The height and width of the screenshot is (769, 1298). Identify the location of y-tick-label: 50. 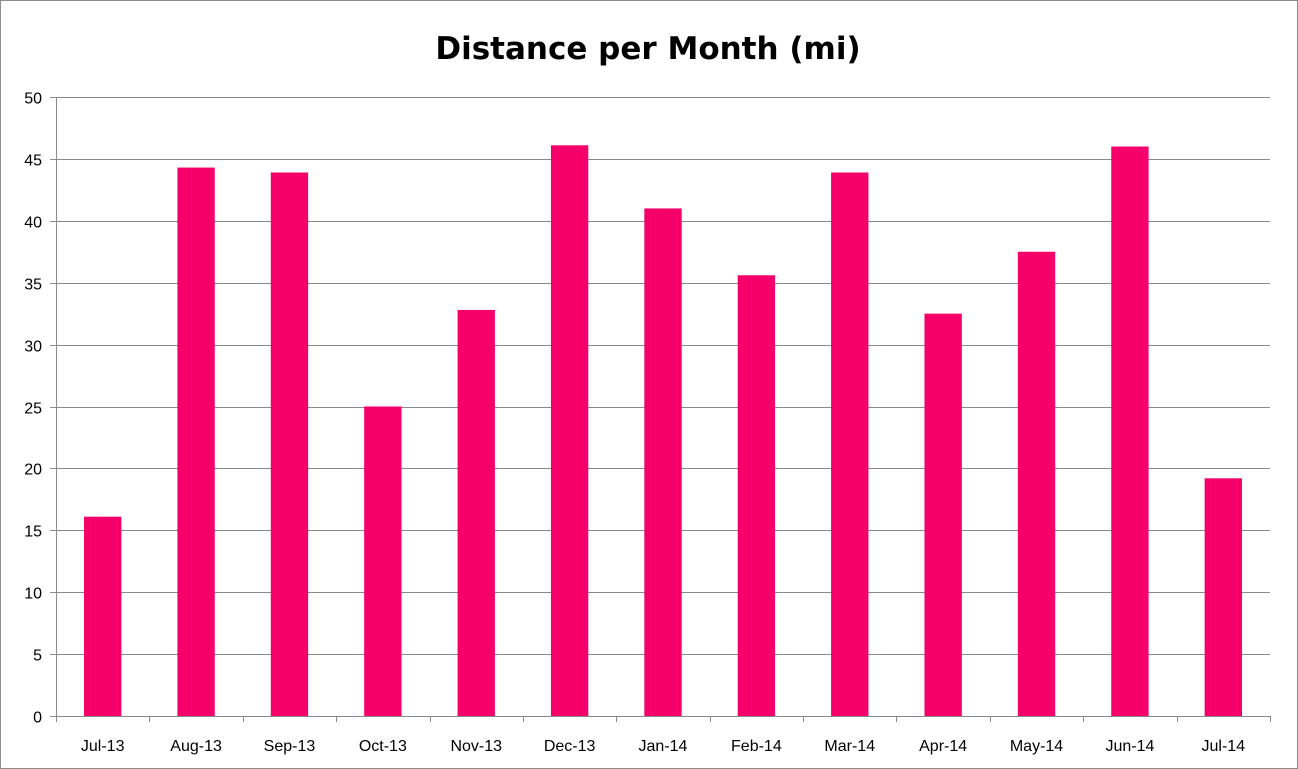
(33, 99).